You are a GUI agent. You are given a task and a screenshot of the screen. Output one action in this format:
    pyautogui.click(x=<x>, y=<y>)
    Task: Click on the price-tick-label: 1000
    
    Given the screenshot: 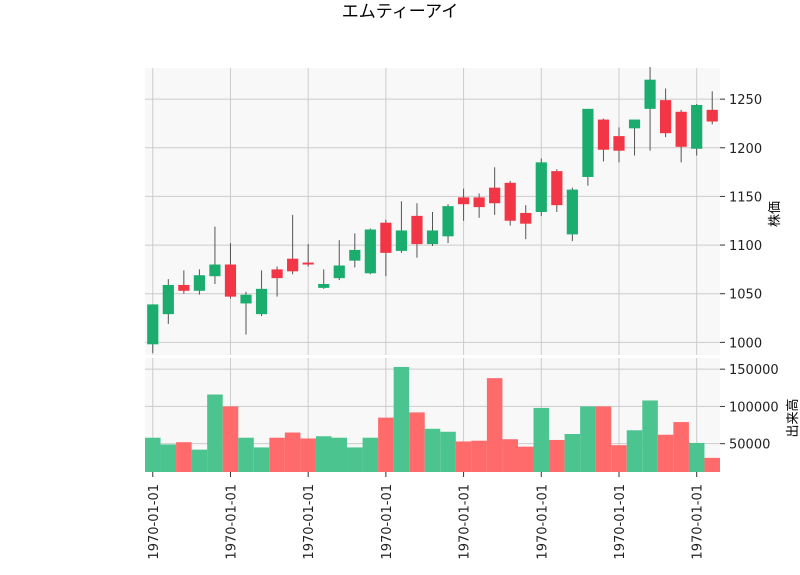 What is the action you would take?
    pyautogui.click(x=745, y=343)
    